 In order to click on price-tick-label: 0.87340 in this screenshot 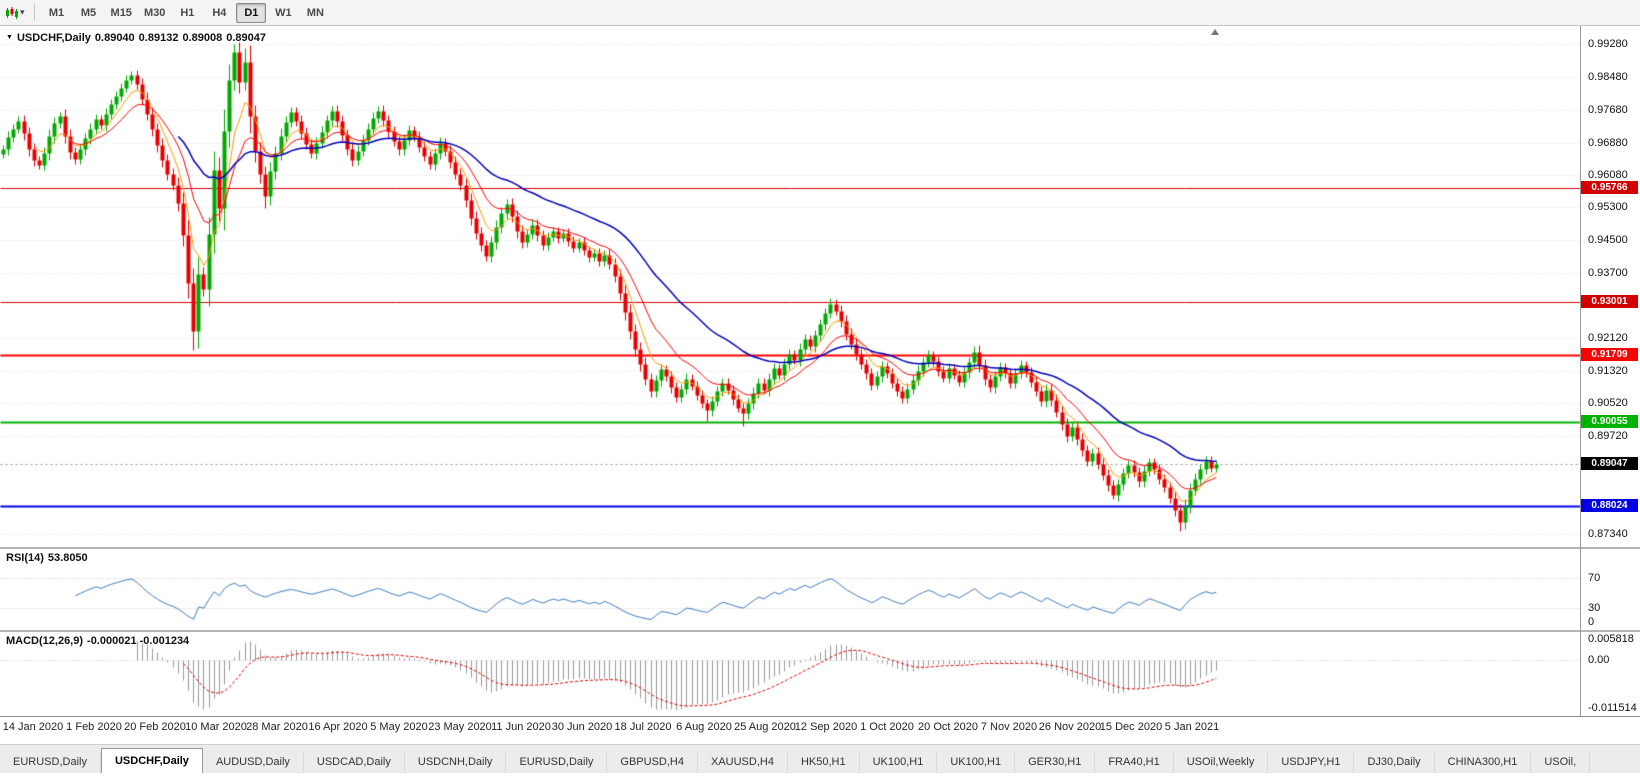, I will do `click(1608, 533)`.